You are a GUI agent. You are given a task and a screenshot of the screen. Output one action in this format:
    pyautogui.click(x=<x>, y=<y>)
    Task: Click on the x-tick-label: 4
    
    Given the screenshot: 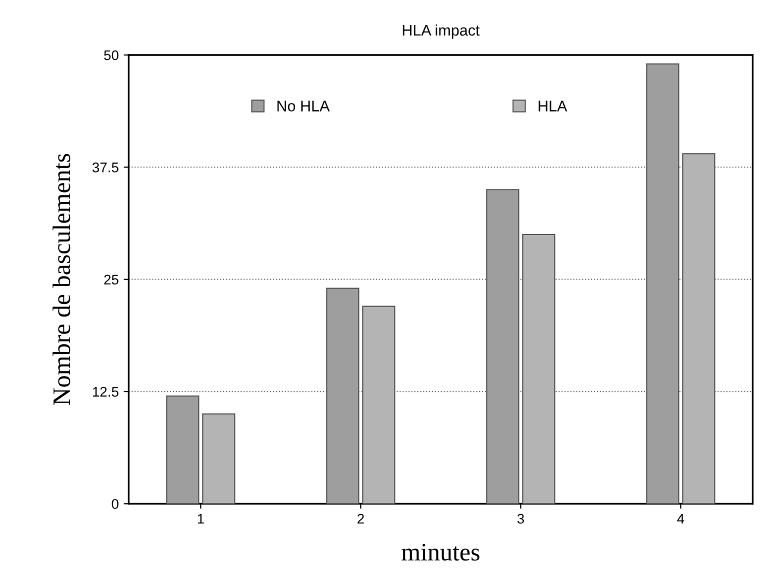 What is the action you would take?
    pyautogui.click(x=680, y=519)
    